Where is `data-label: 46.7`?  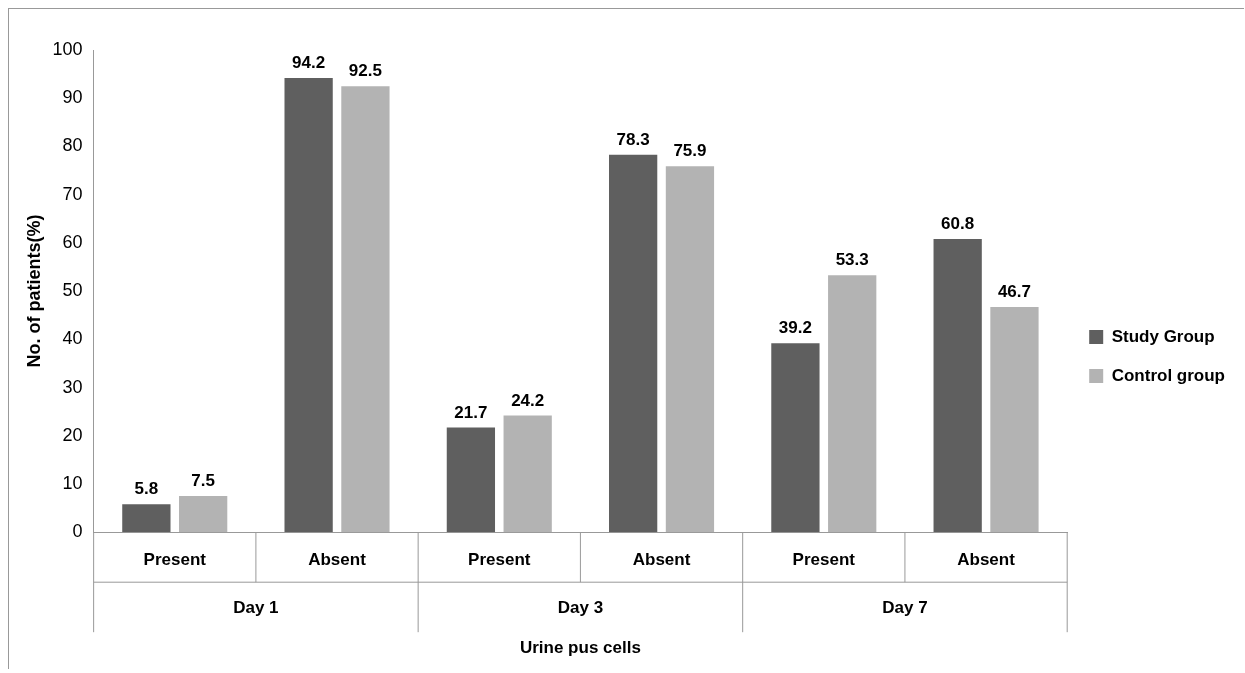 data-label: 46.7 is located at coordinates (1014, 292).